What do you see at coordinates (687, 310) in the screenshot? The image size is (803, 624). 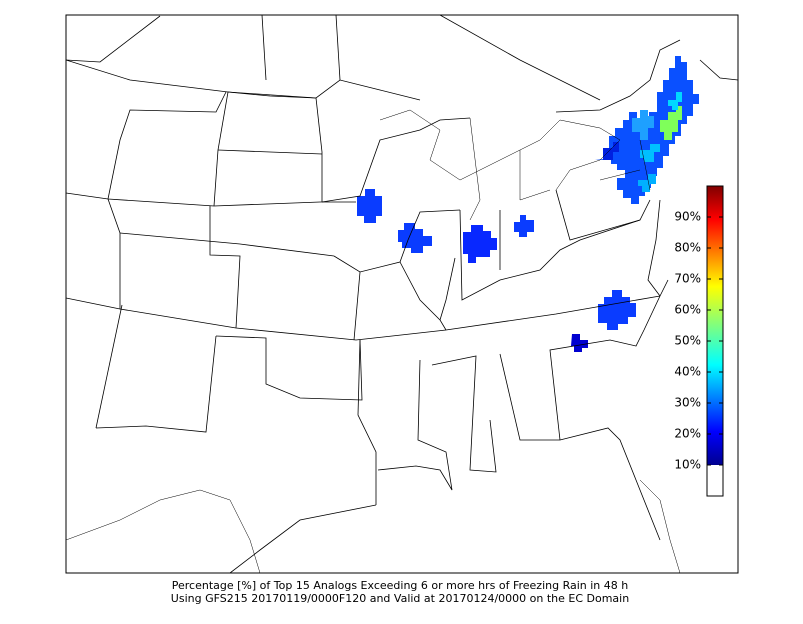 I see `colorbar-tick-label: 60%` at bounding box center [687, 310].